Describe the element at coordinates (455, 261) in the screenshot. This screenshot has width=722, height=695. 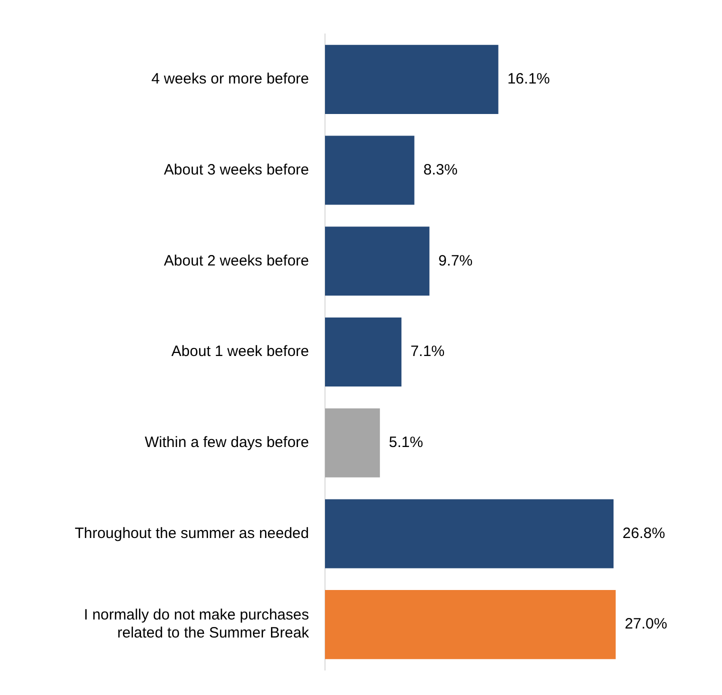
I see `data-label: 9.7%` at that location.